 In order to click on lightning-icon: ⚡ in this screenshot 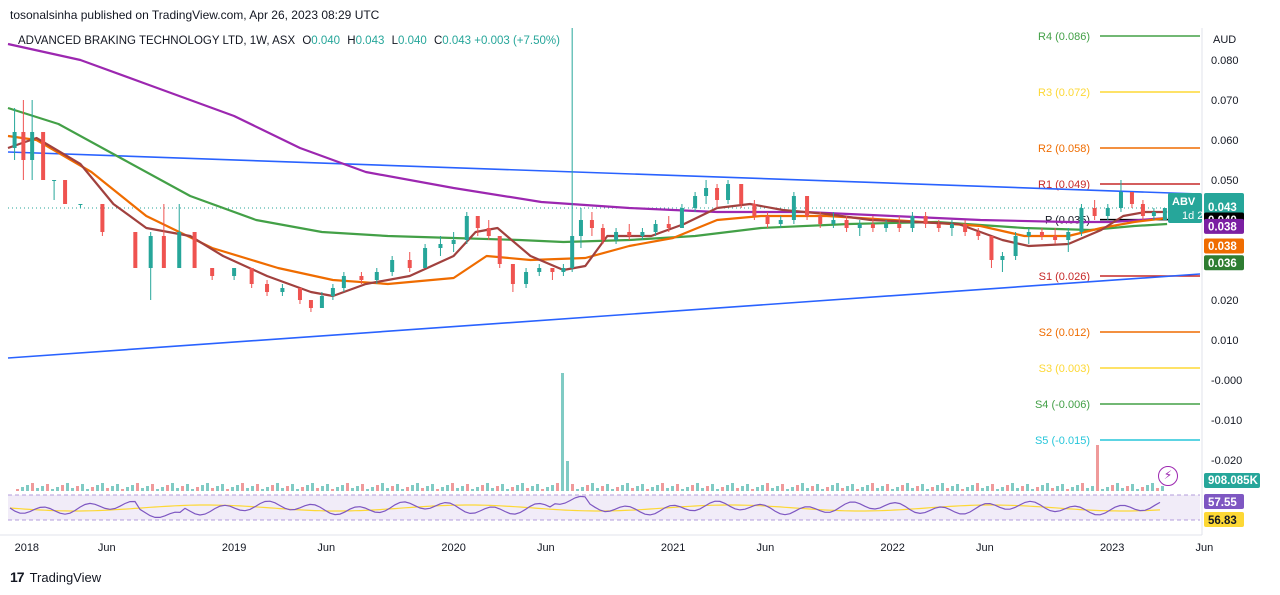, I will do `click(1168, 476)`.